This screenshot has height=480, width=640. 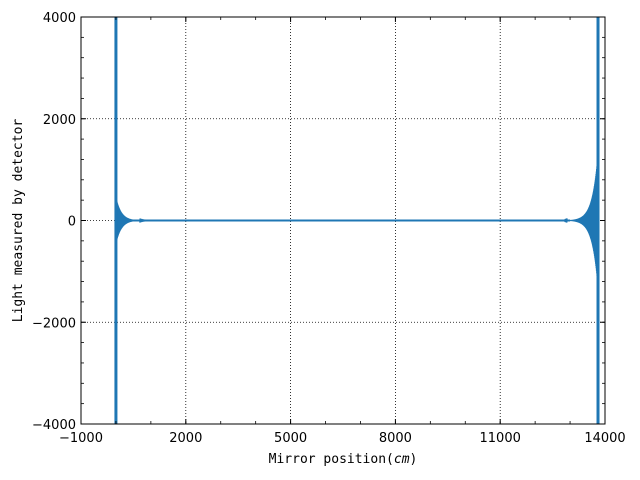 What do you see at coordinates (604, 438) in the screenshot?
I see `x-tick-label: 14000` at bounding box center [604, 438].